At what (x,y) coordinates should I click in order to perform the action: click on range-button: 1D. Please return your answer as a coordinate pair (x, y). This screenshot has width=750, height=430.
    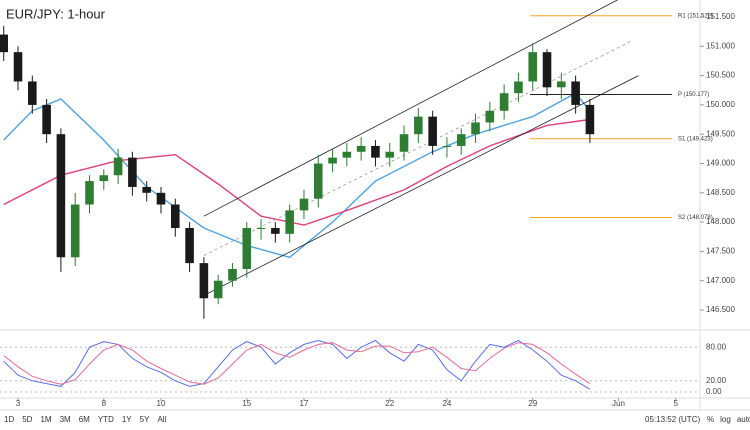
    Looking at the image, I should click on (9, 419).